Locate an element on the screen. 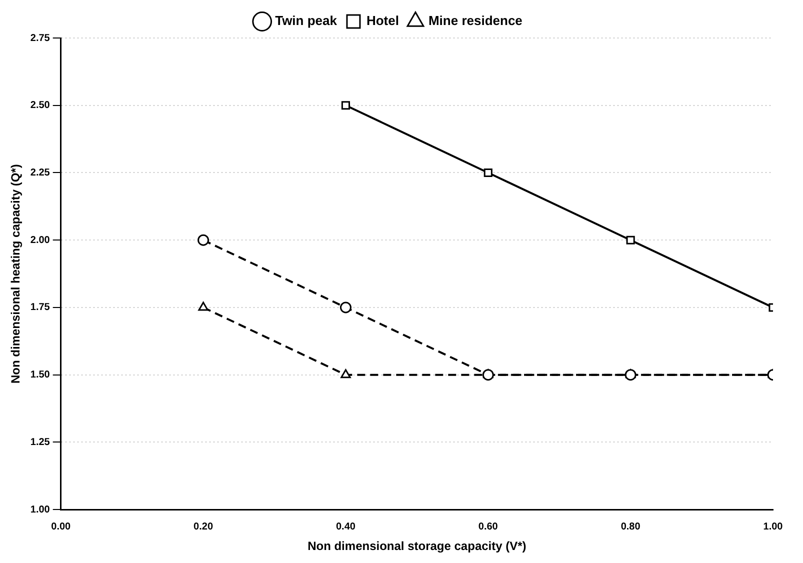 The height and width of the screenshot is (563, 803). y-tick-label: 2.00 is located at coordinates (40, 240).